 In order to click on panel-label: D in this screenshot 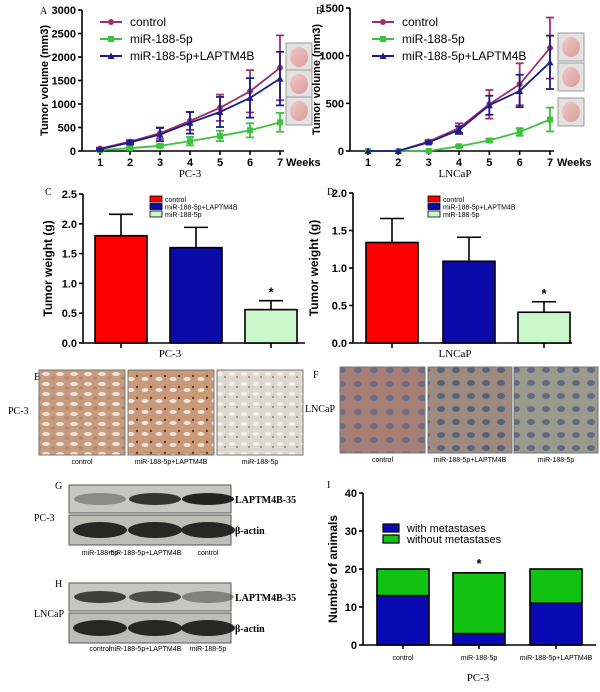, I will do `click(330, 192)`.